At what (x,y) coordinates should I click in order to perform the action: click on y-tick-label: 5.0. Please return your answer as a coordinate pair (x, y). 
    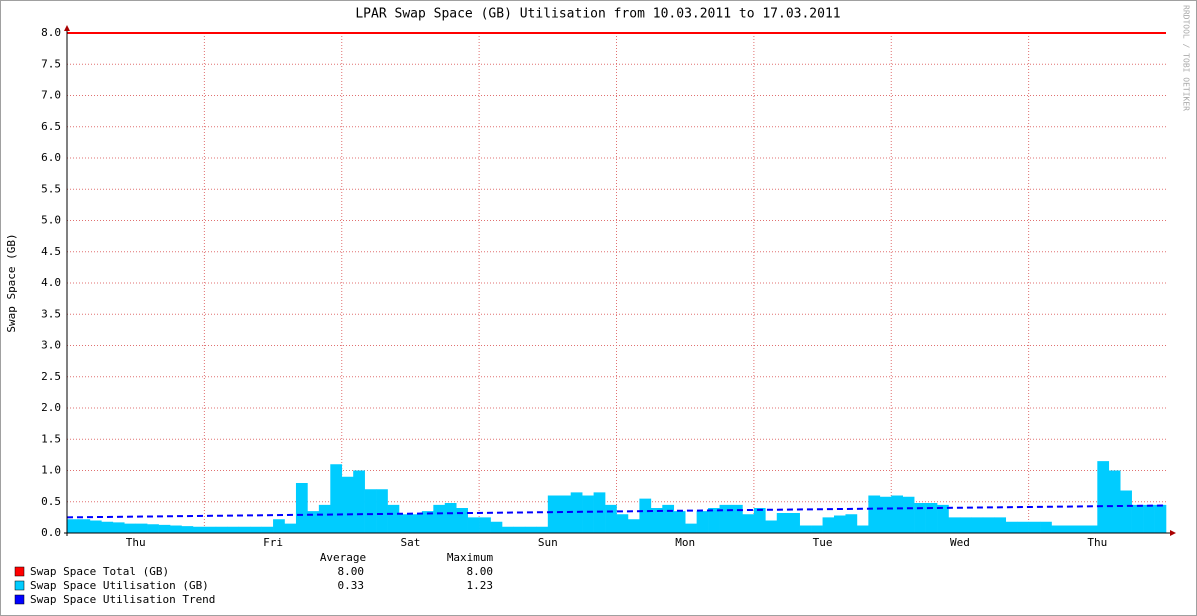
    Looking at the image, I should click on (51, 220).